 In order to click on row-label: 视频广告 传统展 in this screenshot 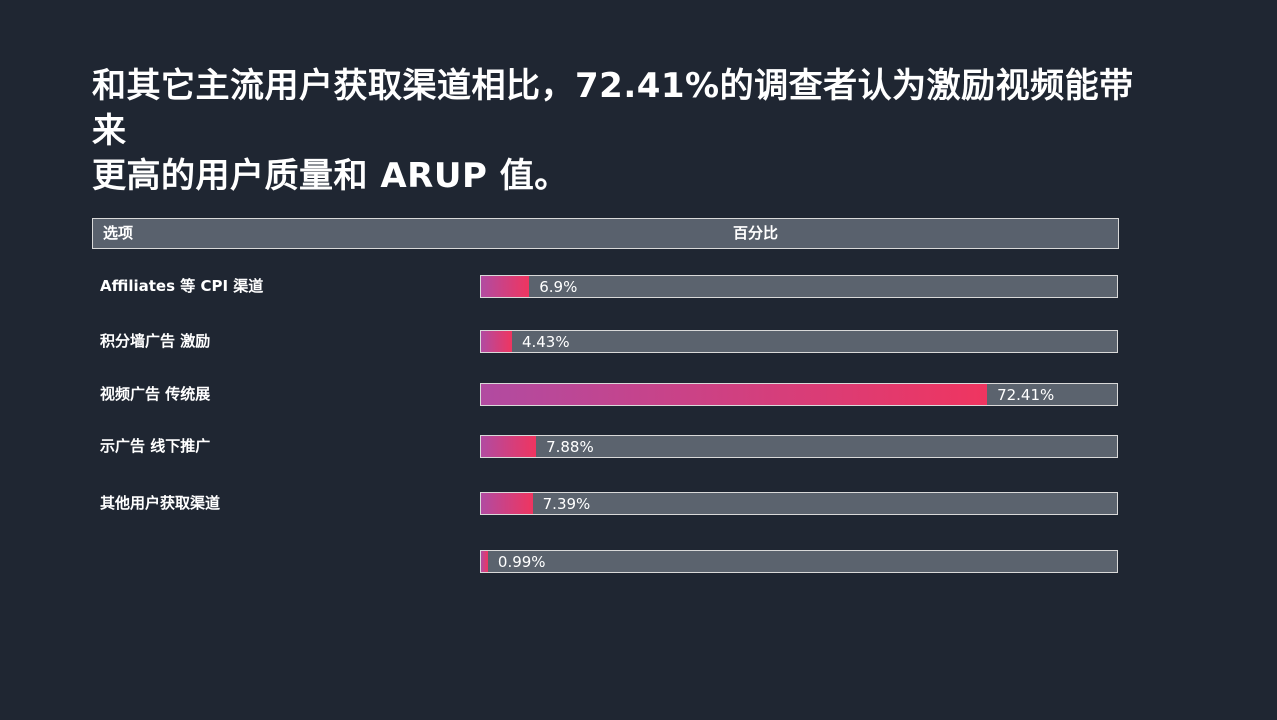, I will do `click(155, 394)`.